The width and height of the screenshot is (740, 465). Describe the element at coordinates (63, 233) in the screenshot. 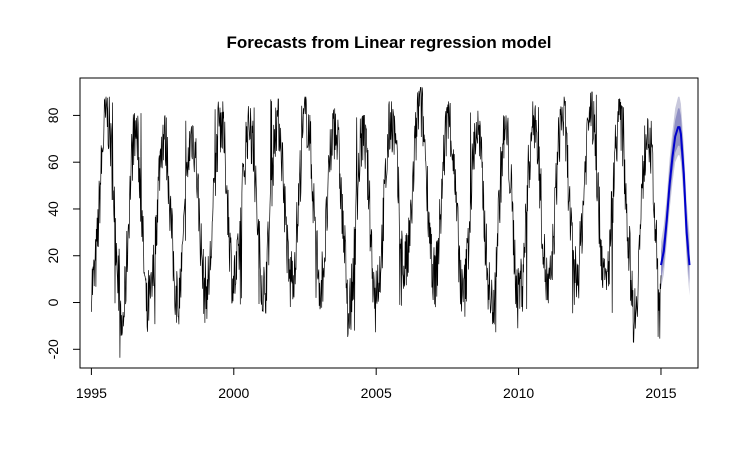

I see `y-axis: -20 0 20 40 60 80` at that location.